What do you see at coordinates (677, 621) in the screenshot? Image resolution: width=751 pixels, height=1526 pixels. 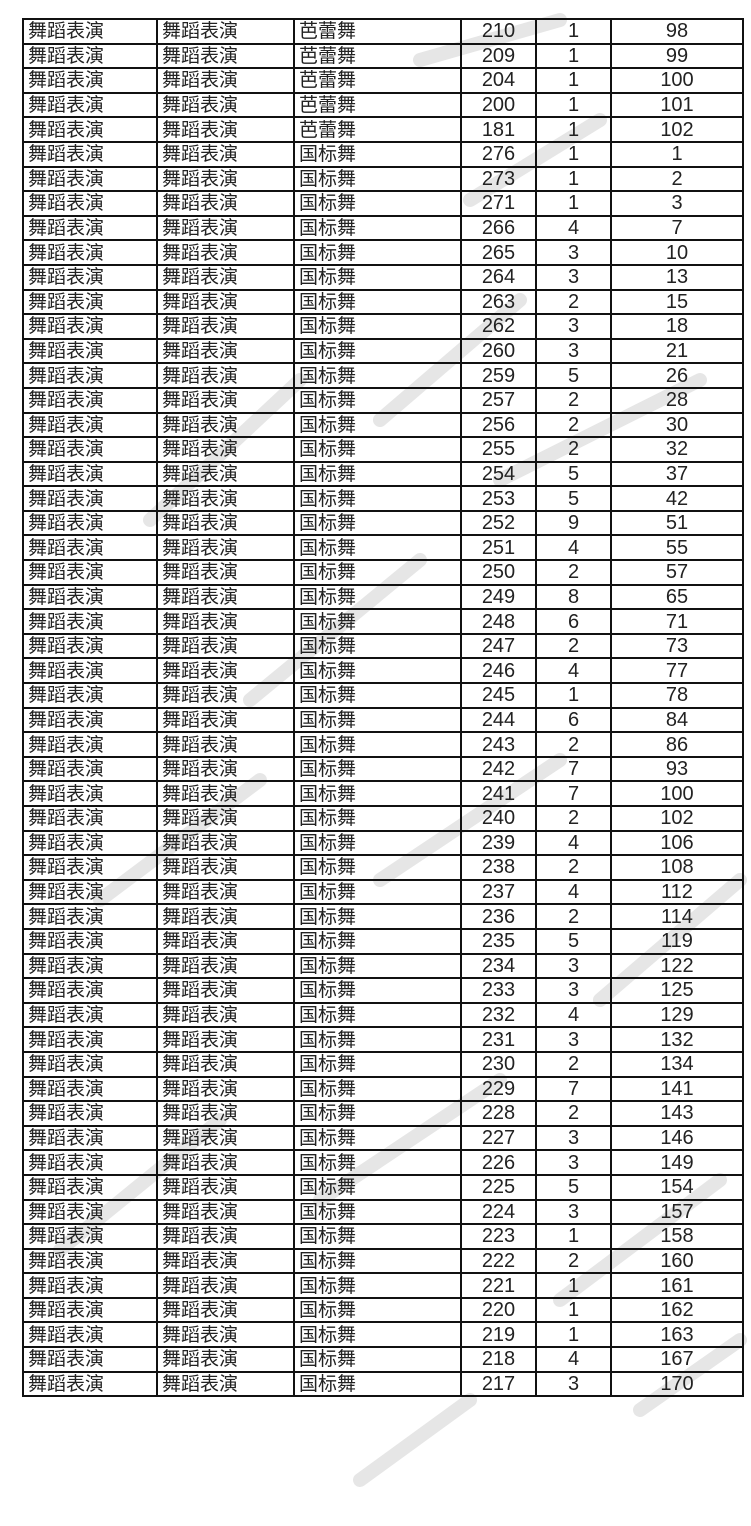 I see `cumulative-cell: 71` at bounding box center [677, 621].